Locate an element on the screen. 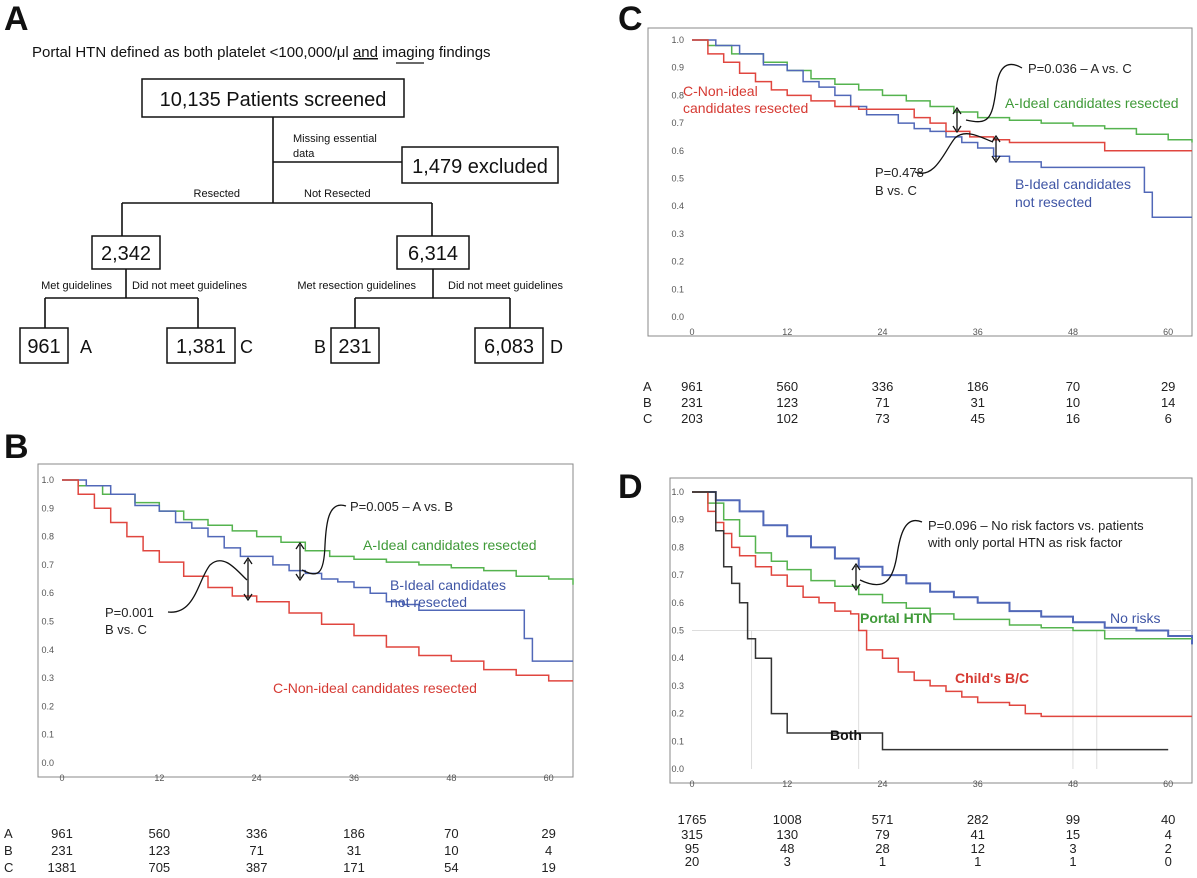 The width and height of the screenshot is (1197, 878). c-label-b-2: not resected is located at coordinates (1053, 202).